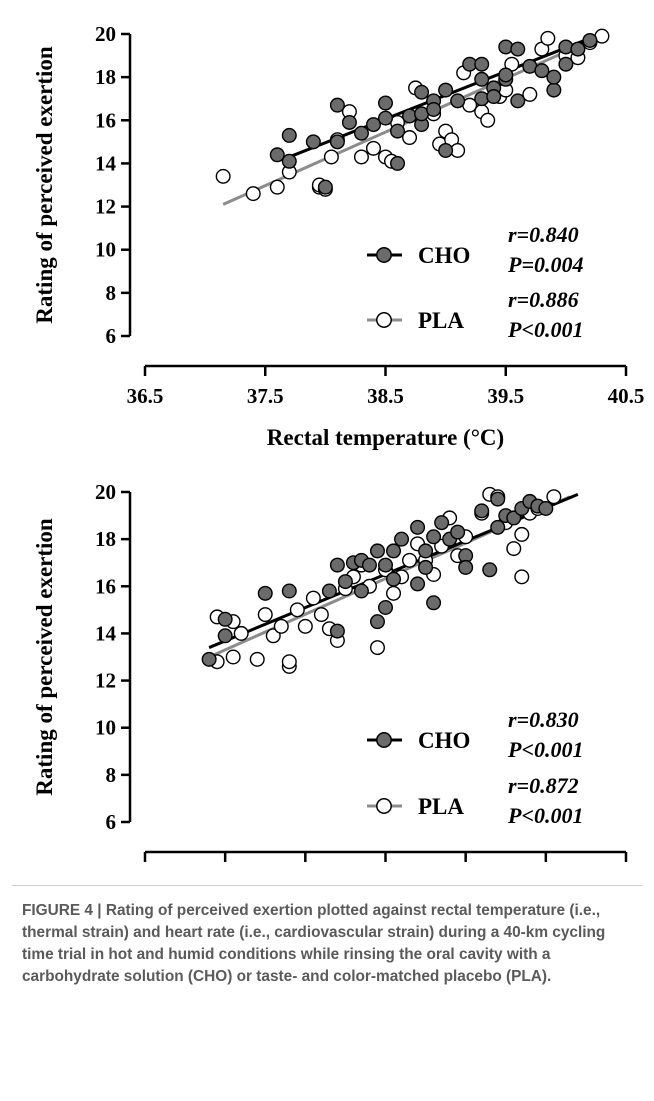 The width and height of the screenshot is (654, 1101). I want to click on x-tick-label: 39.5, so click(505, 396).